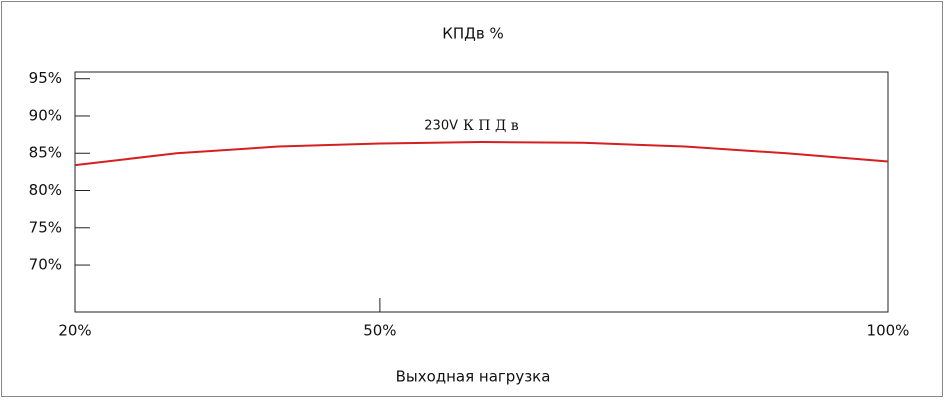 The width and height of the screenshot is (945, 400). What do you see at coordinates (45, 115) in the screenshot?
I see `y-tick-label: 90%` at bounding box center [45, 115].